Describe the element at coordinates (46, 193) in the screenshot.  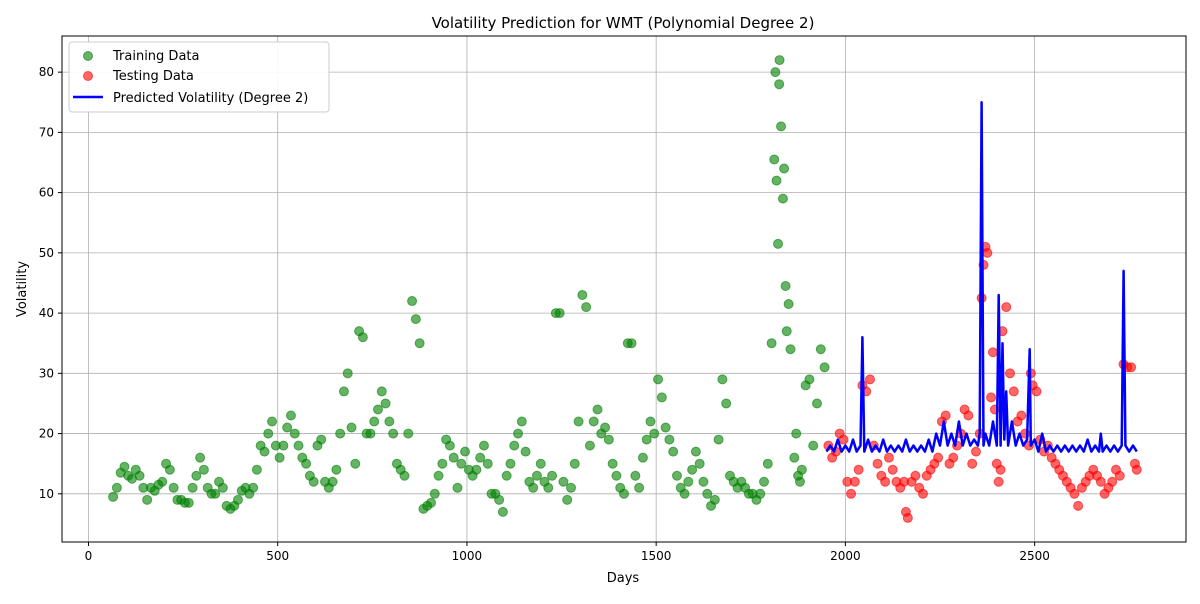
I see `y-tick-label: 60` at that location.